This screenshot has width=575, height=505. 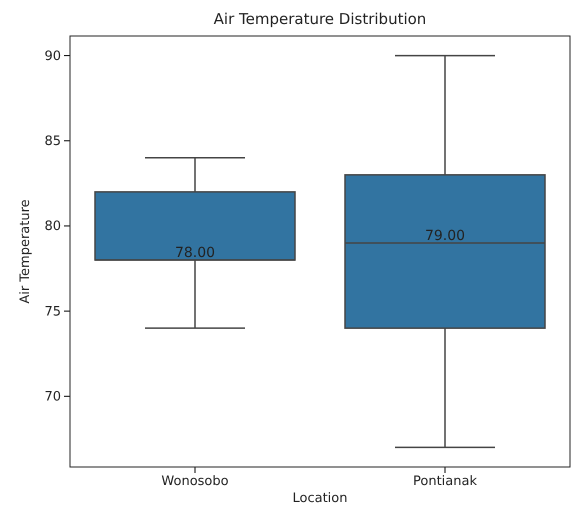 I want to click on y-tick-label: 85, so click(x=52, y=141).